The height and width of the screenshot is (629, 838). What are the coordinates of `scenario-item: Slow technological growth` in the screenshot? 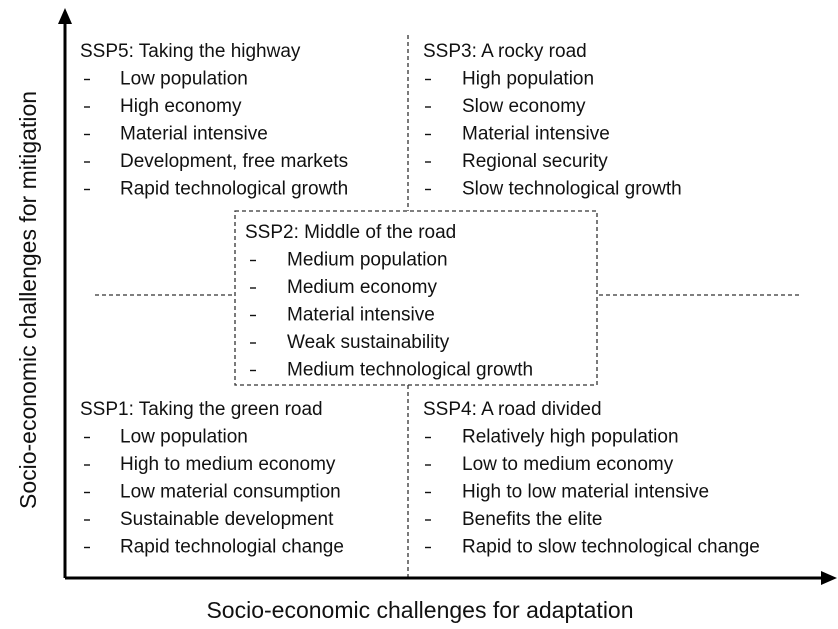 It's located at (572, 189).